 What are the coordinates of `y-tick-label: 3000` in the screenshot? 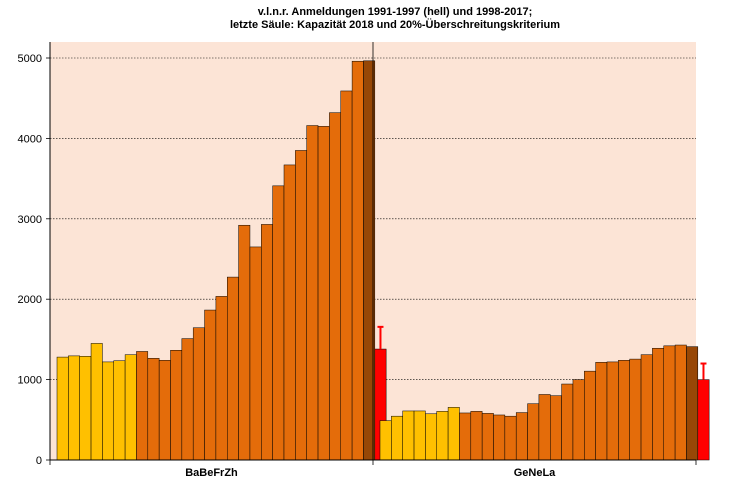 It's located at (30, 220).